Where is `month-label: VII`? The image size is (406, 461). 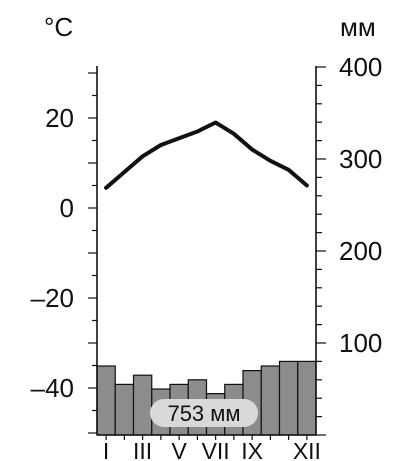 month-label: VII is located at coordinates (216, 449).